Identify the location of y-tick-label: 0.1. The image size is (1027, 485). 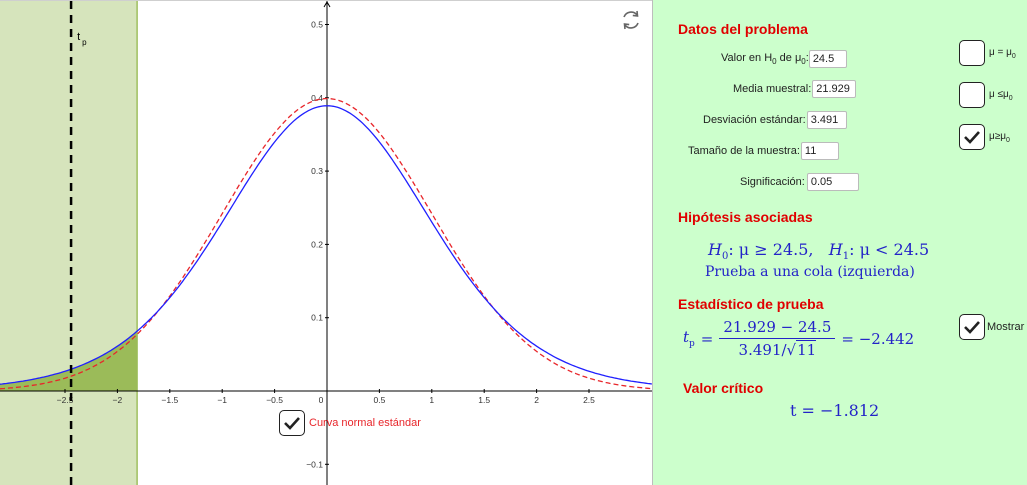
(317, 318).